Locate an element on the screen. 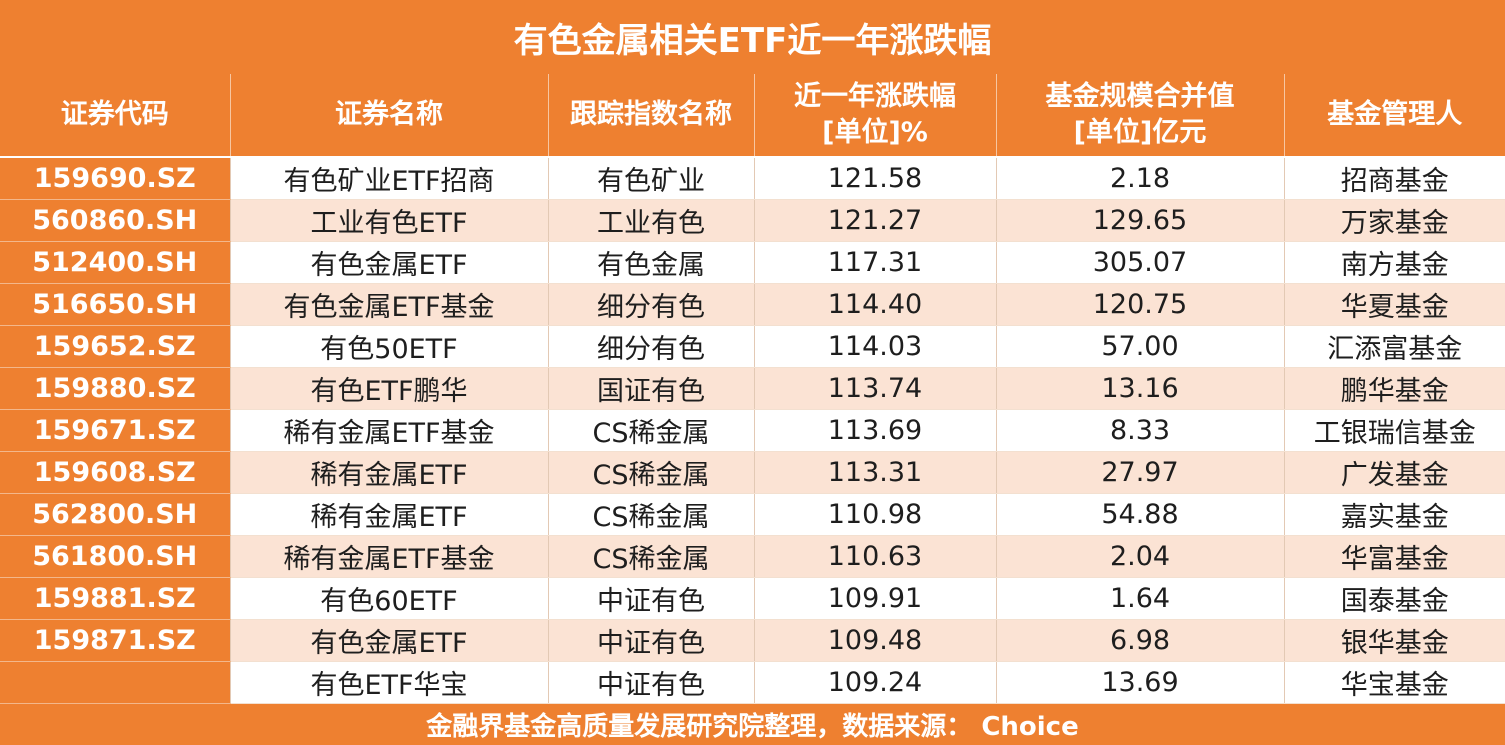  code-cell: 512400.SH is located at coordinates (115, 262).